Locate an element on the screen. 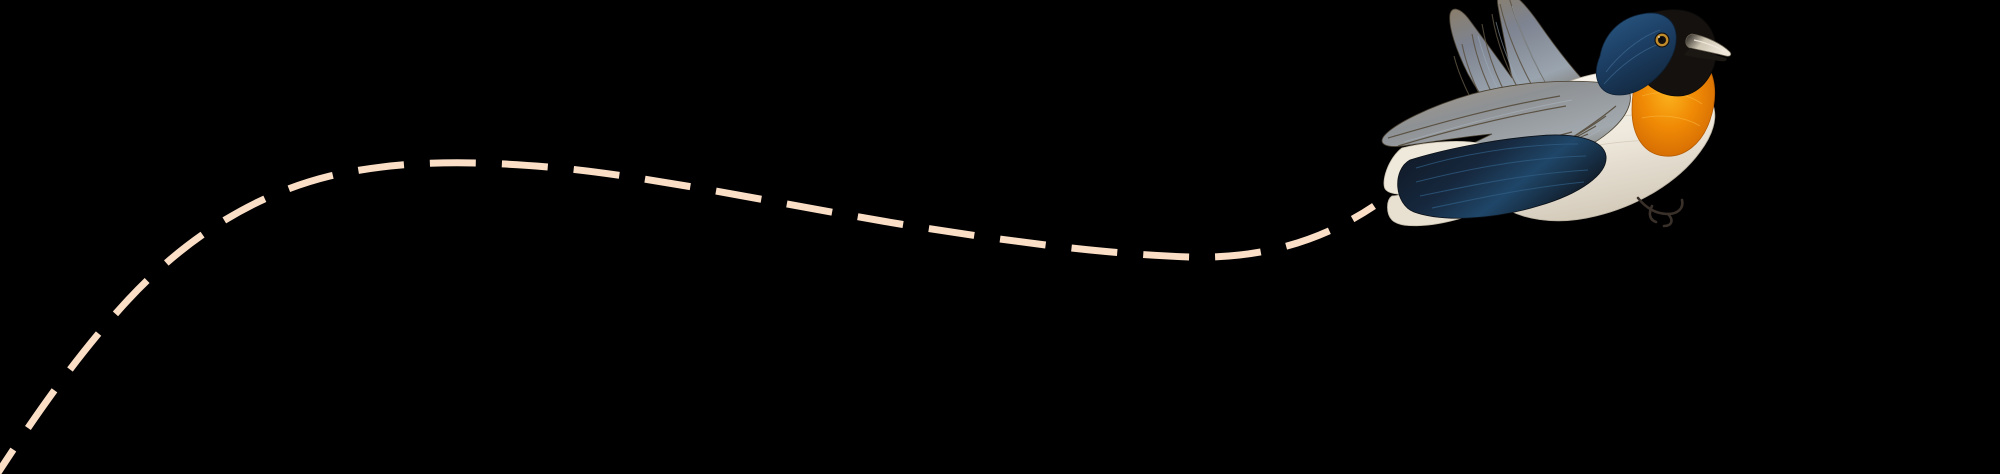  bird-tail is located at coordinates (1495, 180).